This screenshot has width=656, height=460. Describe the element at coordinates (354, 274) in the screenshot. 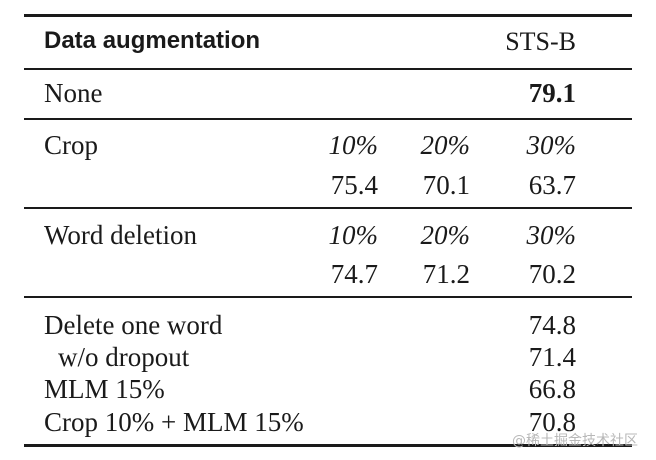

I see `word-deletion-value-10: 74.7` at that location.